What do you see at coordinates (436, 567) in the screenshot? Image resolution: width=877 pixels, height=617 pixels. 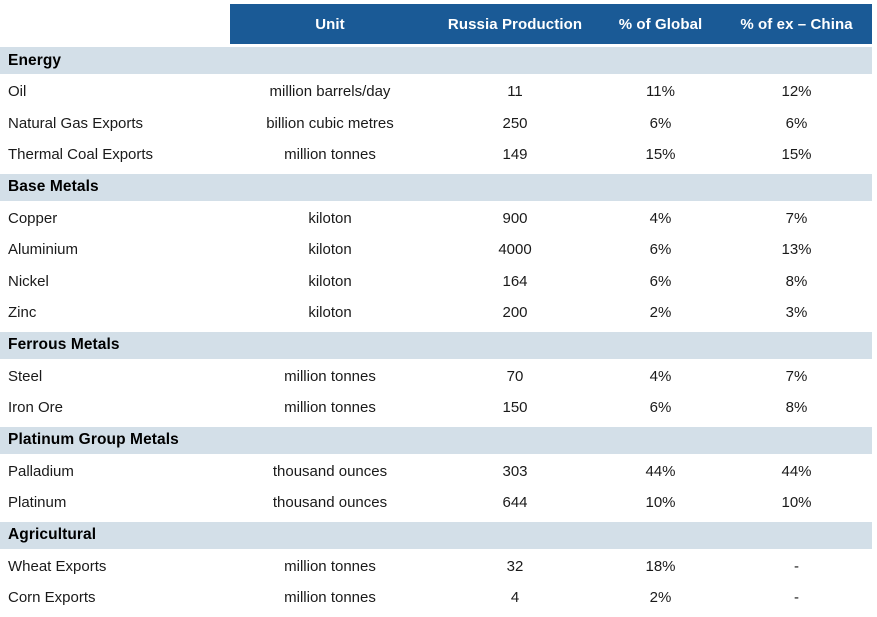 I see `table-row: Wheat Exports million tonnes 32 18% -` at bounding box center [436, 567].